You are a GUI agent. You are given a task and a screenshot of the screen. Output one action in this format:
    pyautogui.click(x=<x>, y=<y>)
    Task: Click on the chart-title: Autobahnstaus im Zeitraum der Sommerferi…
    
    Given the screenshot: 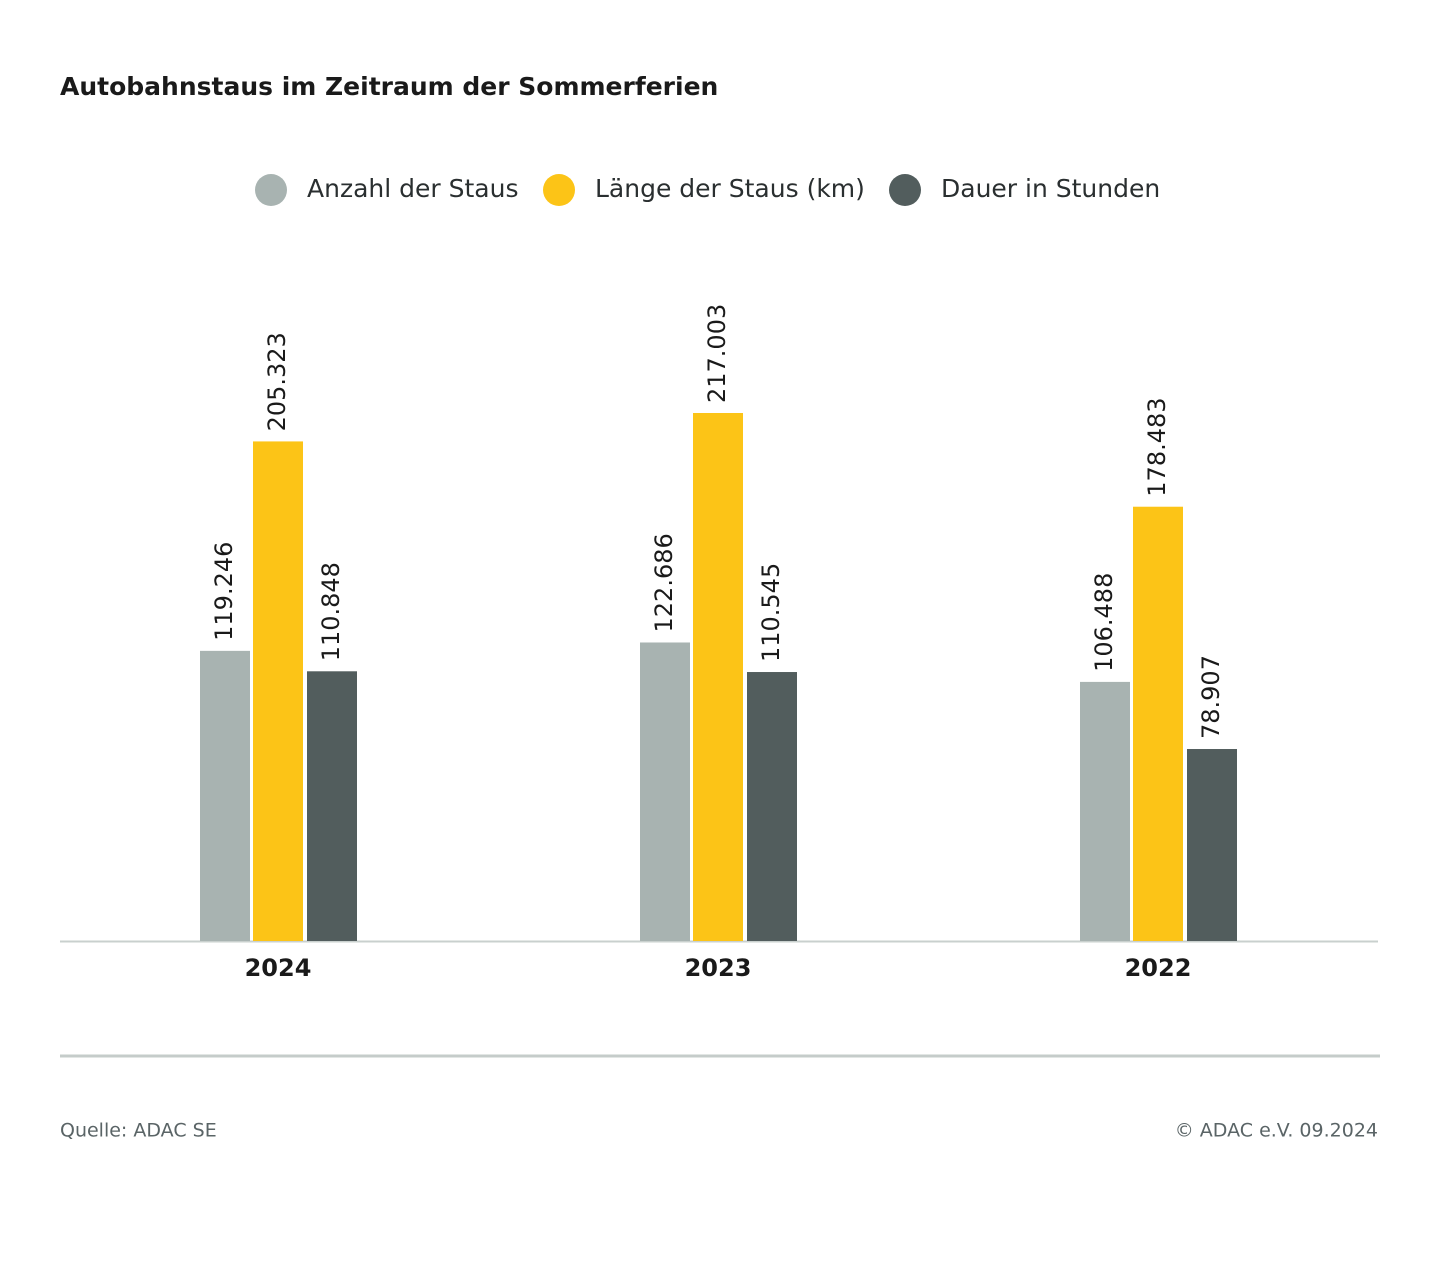 What is the action you would take?
    pyautogui.click(x=389, y=86)
    